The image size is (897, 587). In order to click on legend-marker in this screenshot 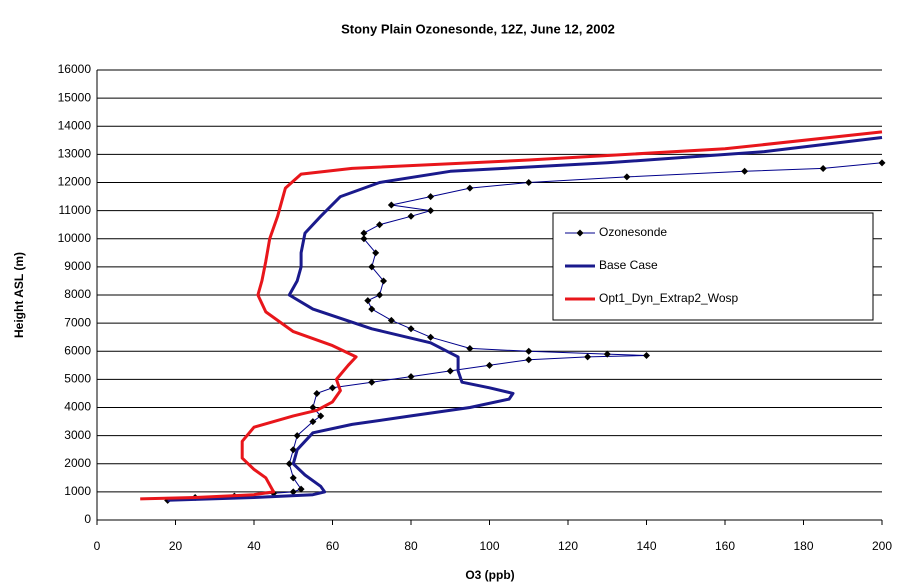, I will do `click(580, 233)`.